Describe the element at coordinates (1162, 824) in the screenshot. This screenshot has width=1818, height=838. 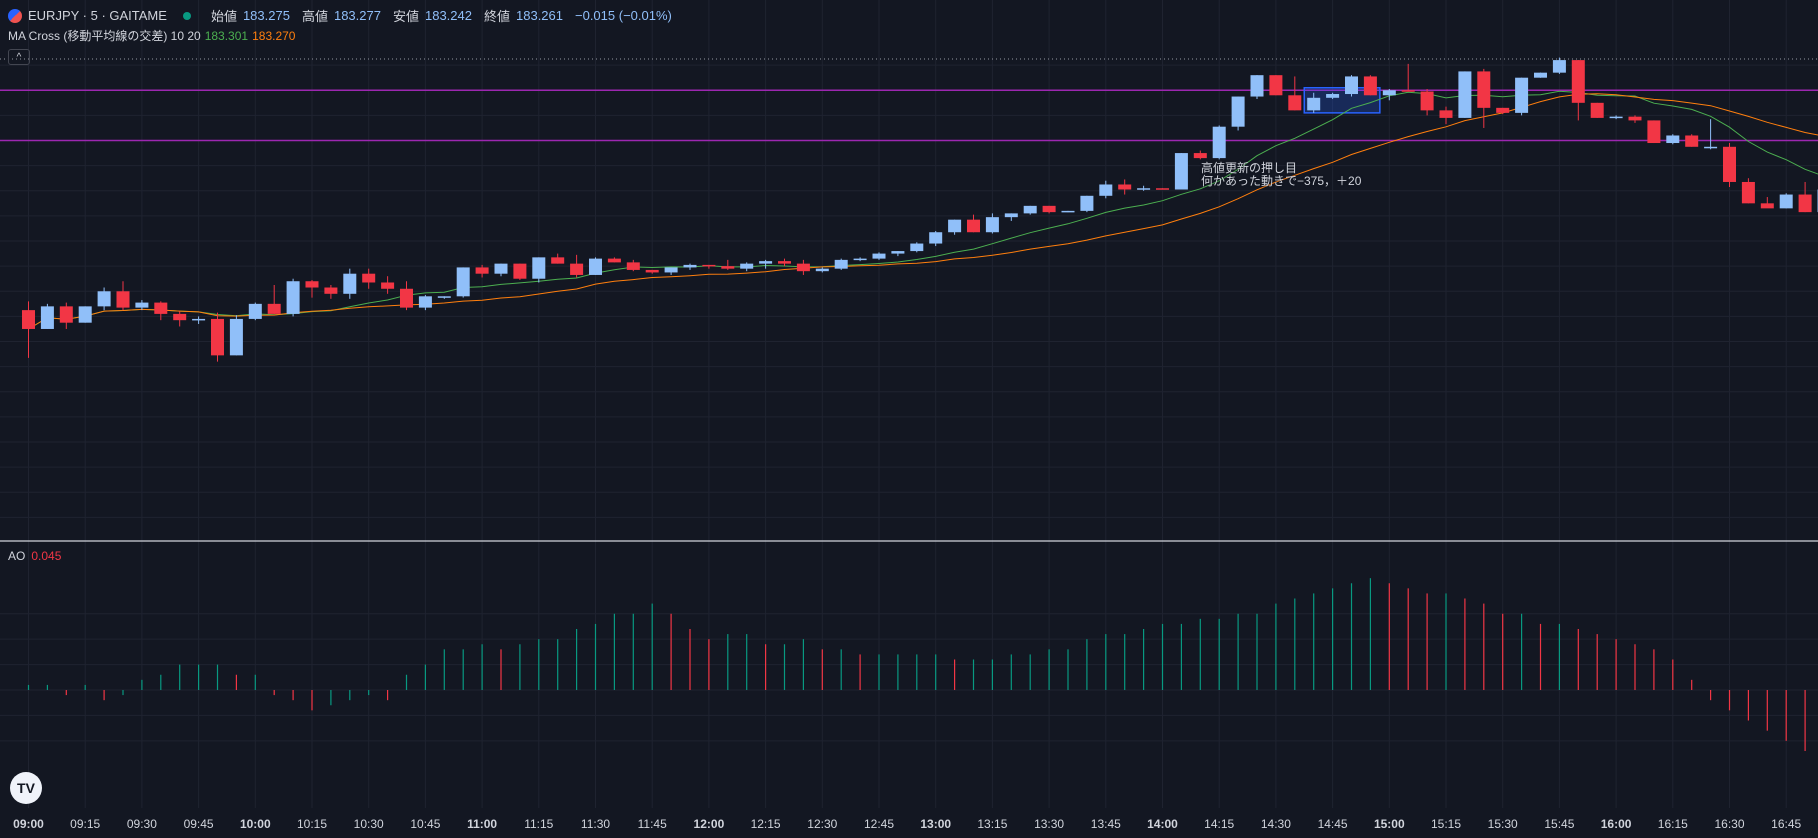
I see `time-axis-label: 14:00` at that location.